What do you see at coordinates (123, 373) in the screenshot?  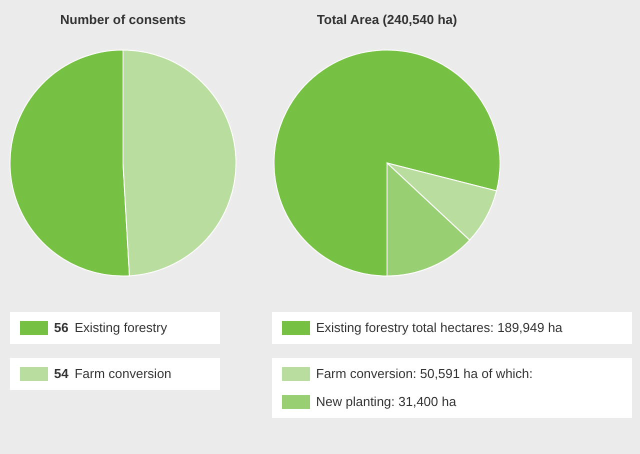 I see `legend-label: Farm conversion` at bounding box center [123, 373].